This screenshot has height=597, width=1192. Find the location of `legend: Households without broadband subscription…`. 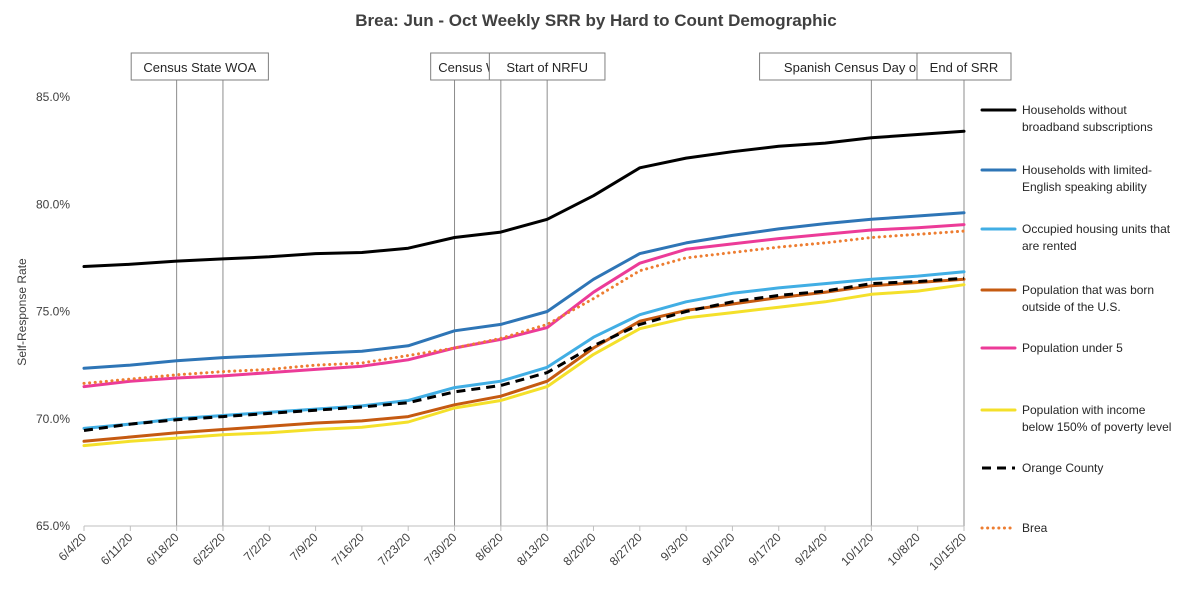

legend: Households without broadband subscription… is located at coordinates (1075, 319).